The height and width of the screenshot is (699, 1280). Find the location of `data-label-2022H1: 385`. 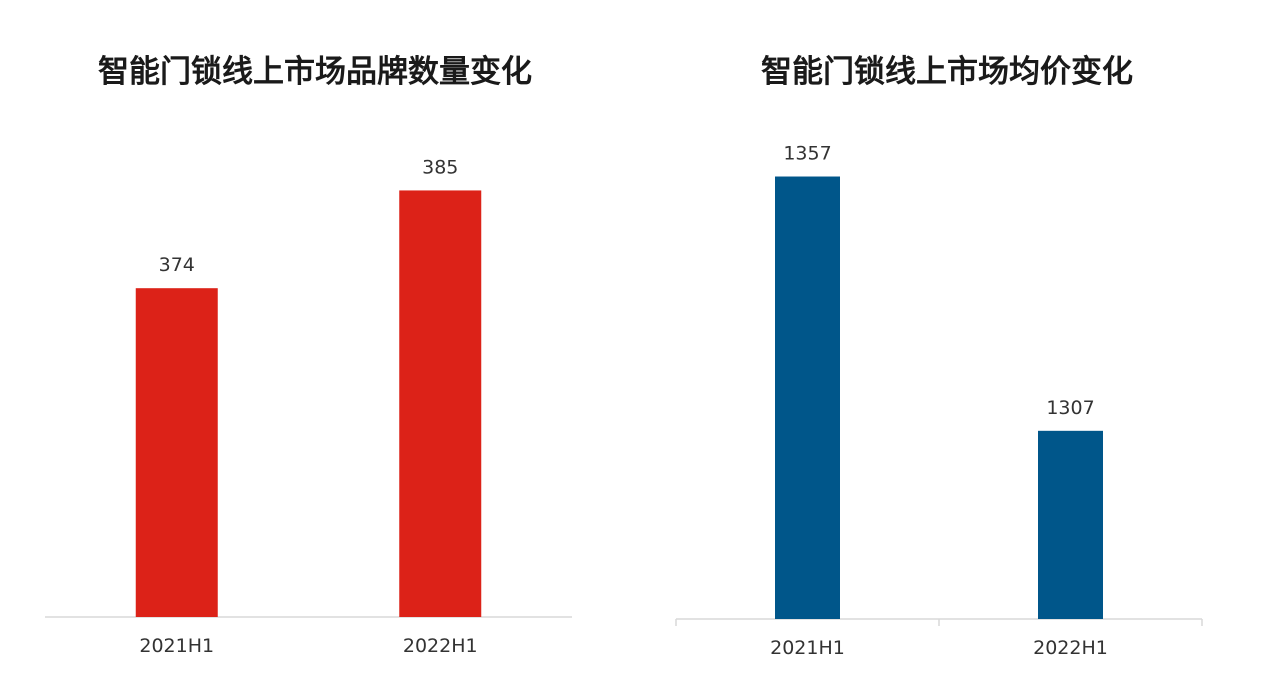

data-label-2022H1: 385 is located at coordinates (440, 167).